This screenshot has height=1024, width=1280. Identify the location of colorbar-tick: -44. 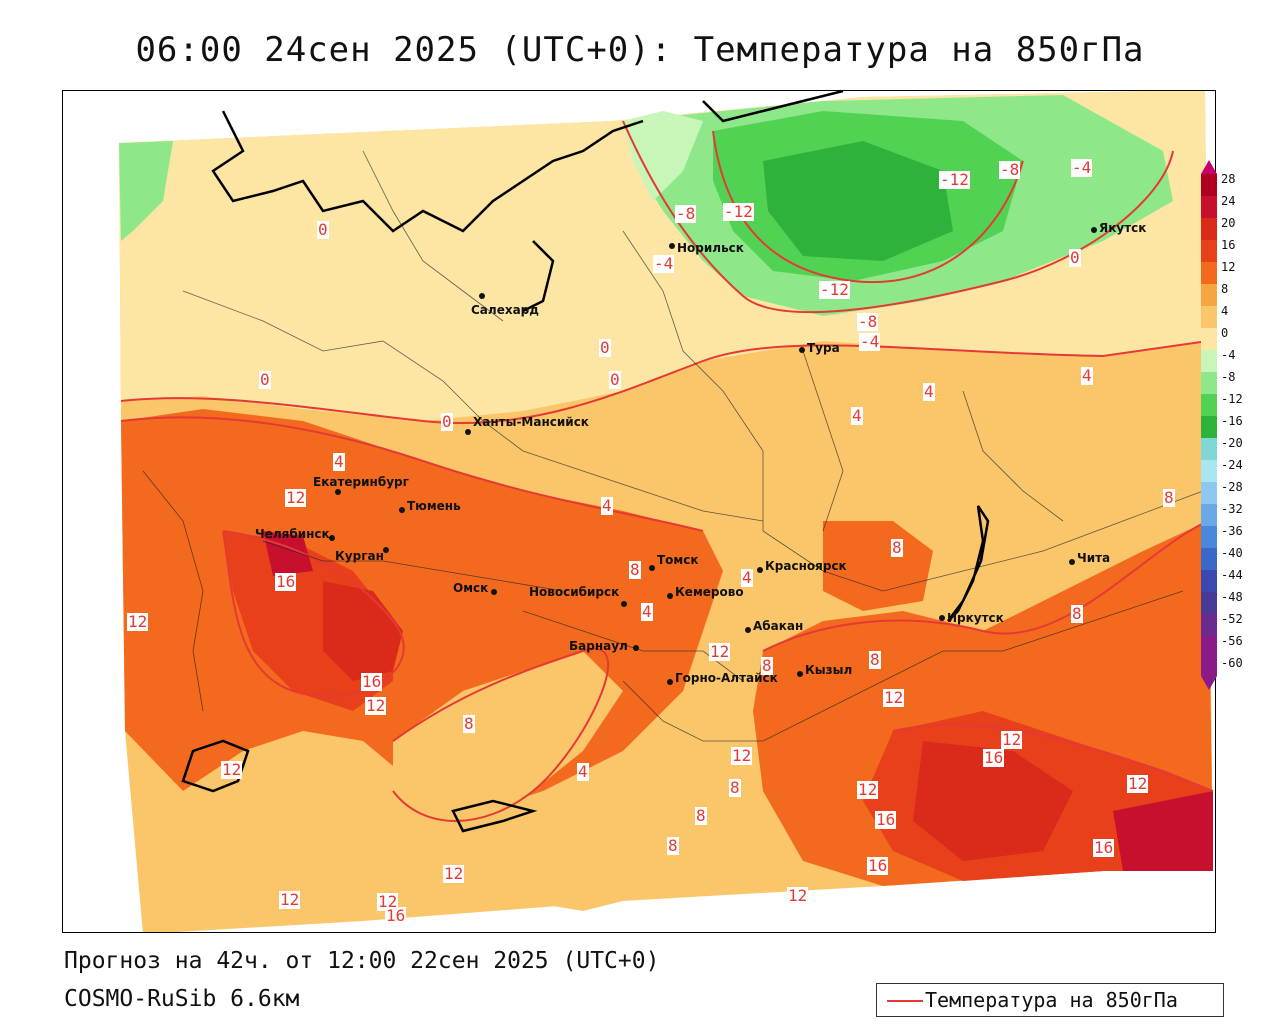
(1232, 575).